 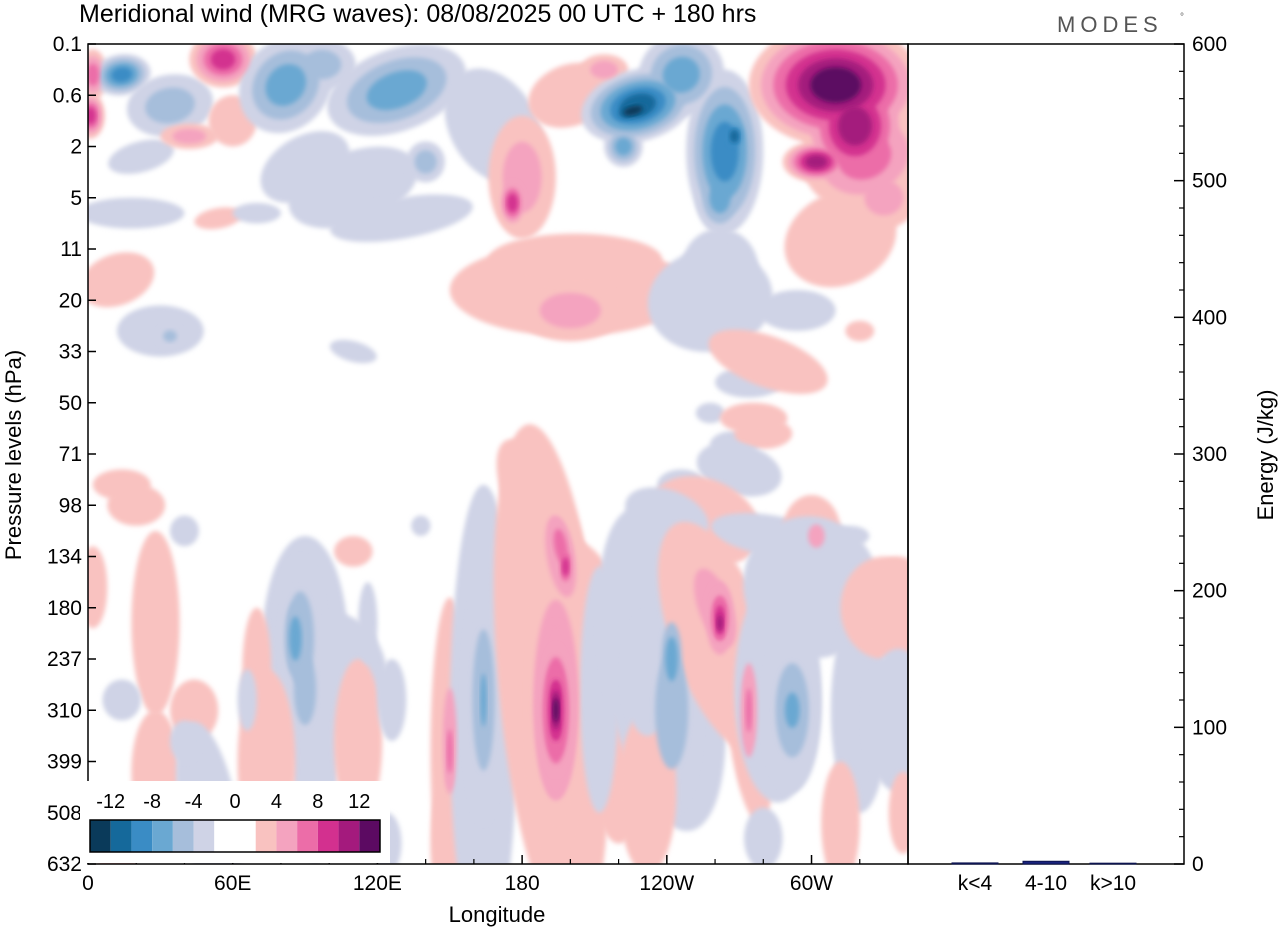 I want to click on y-axis-label: Pressure levels (hPa), so click(x=13, y=455).